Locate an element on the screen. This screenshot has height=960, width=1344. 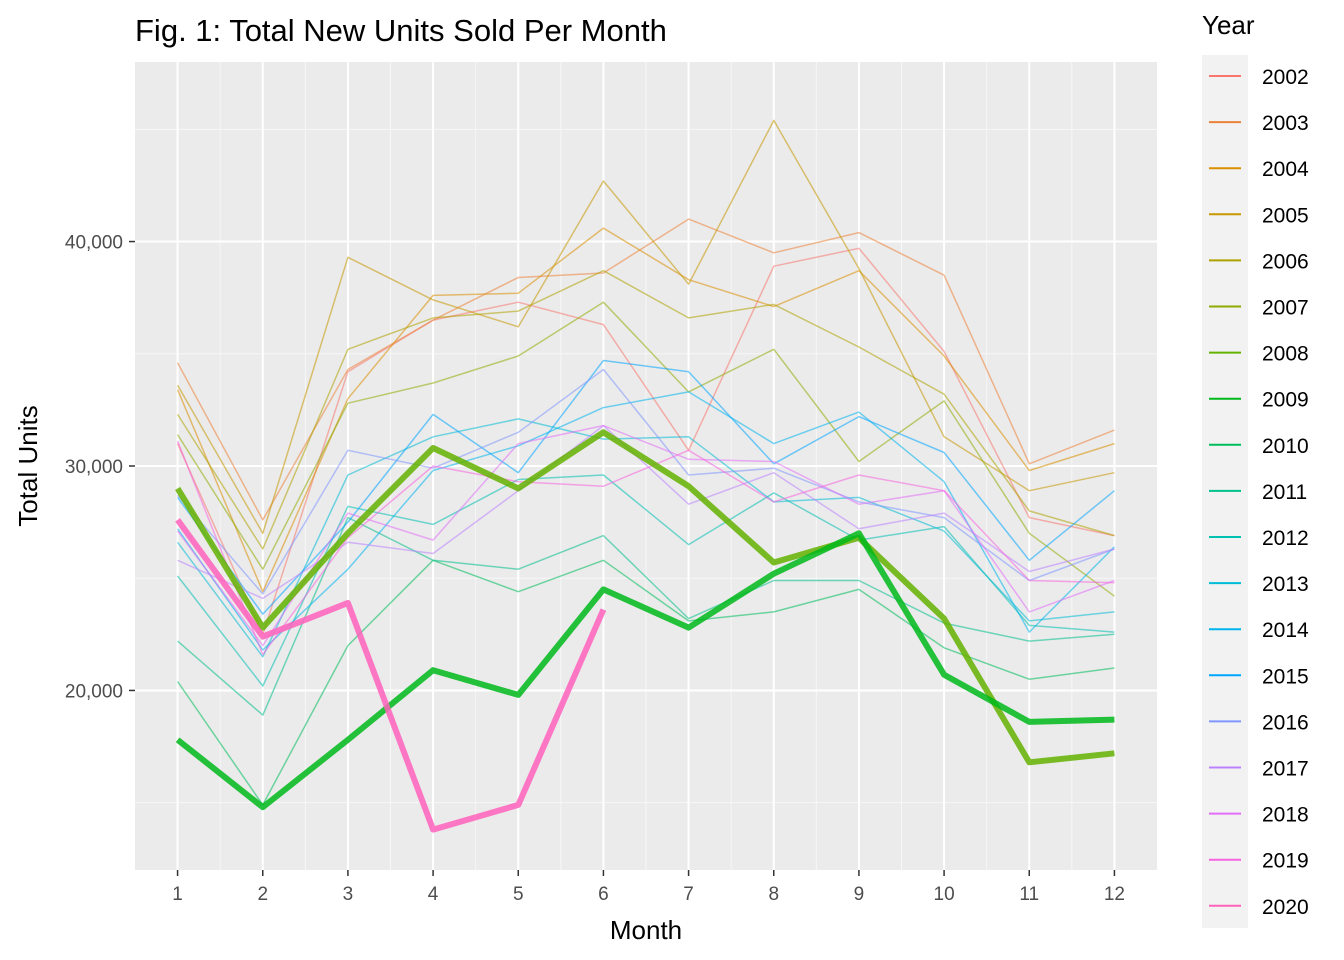
x-tick-label: 8 is located at coordinates (773, 894).